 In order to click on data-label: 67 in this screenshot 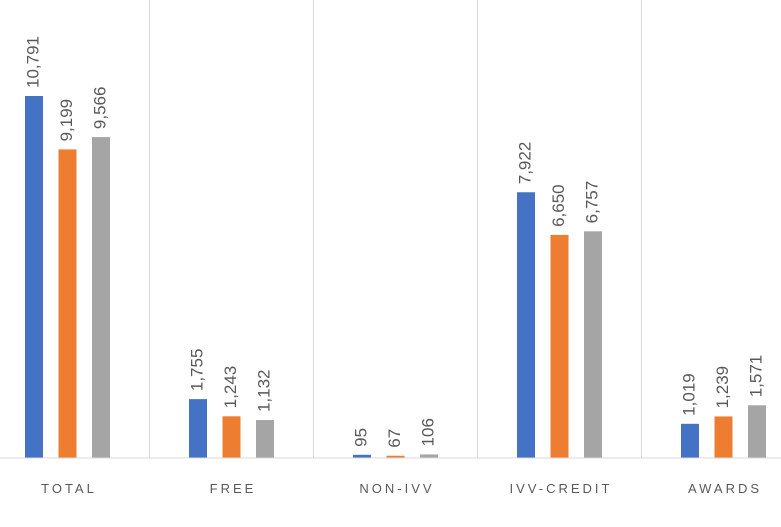, I will do `click(394, 438)`.